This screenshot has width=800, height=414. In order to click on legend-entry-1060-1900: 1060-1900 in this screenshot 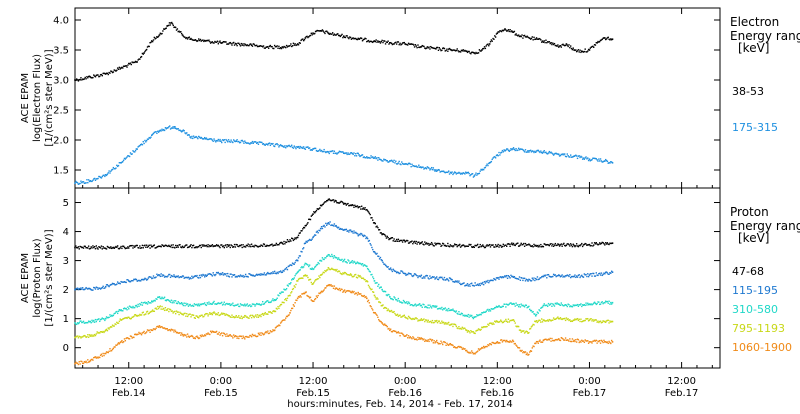, I will do `click(762, 347)`.